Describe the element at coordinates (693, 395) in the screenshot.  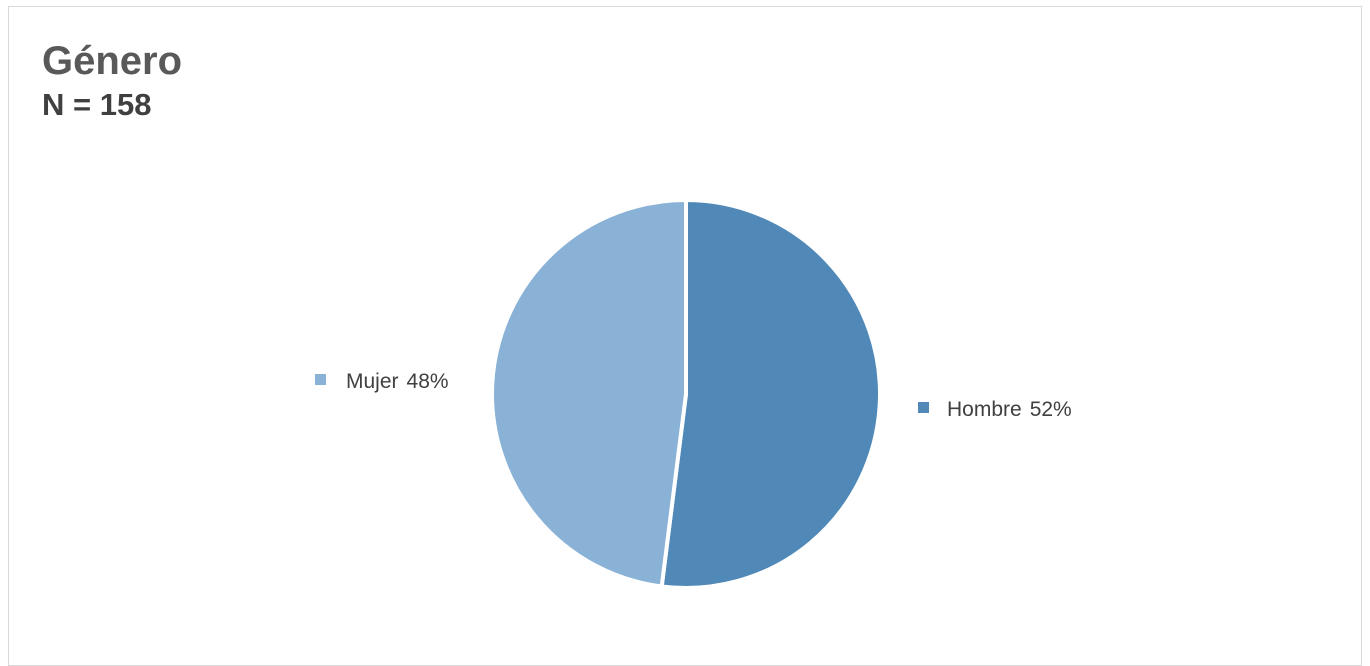
I see `pie-labels: Mujer 48% Hombre 52%` at that location.